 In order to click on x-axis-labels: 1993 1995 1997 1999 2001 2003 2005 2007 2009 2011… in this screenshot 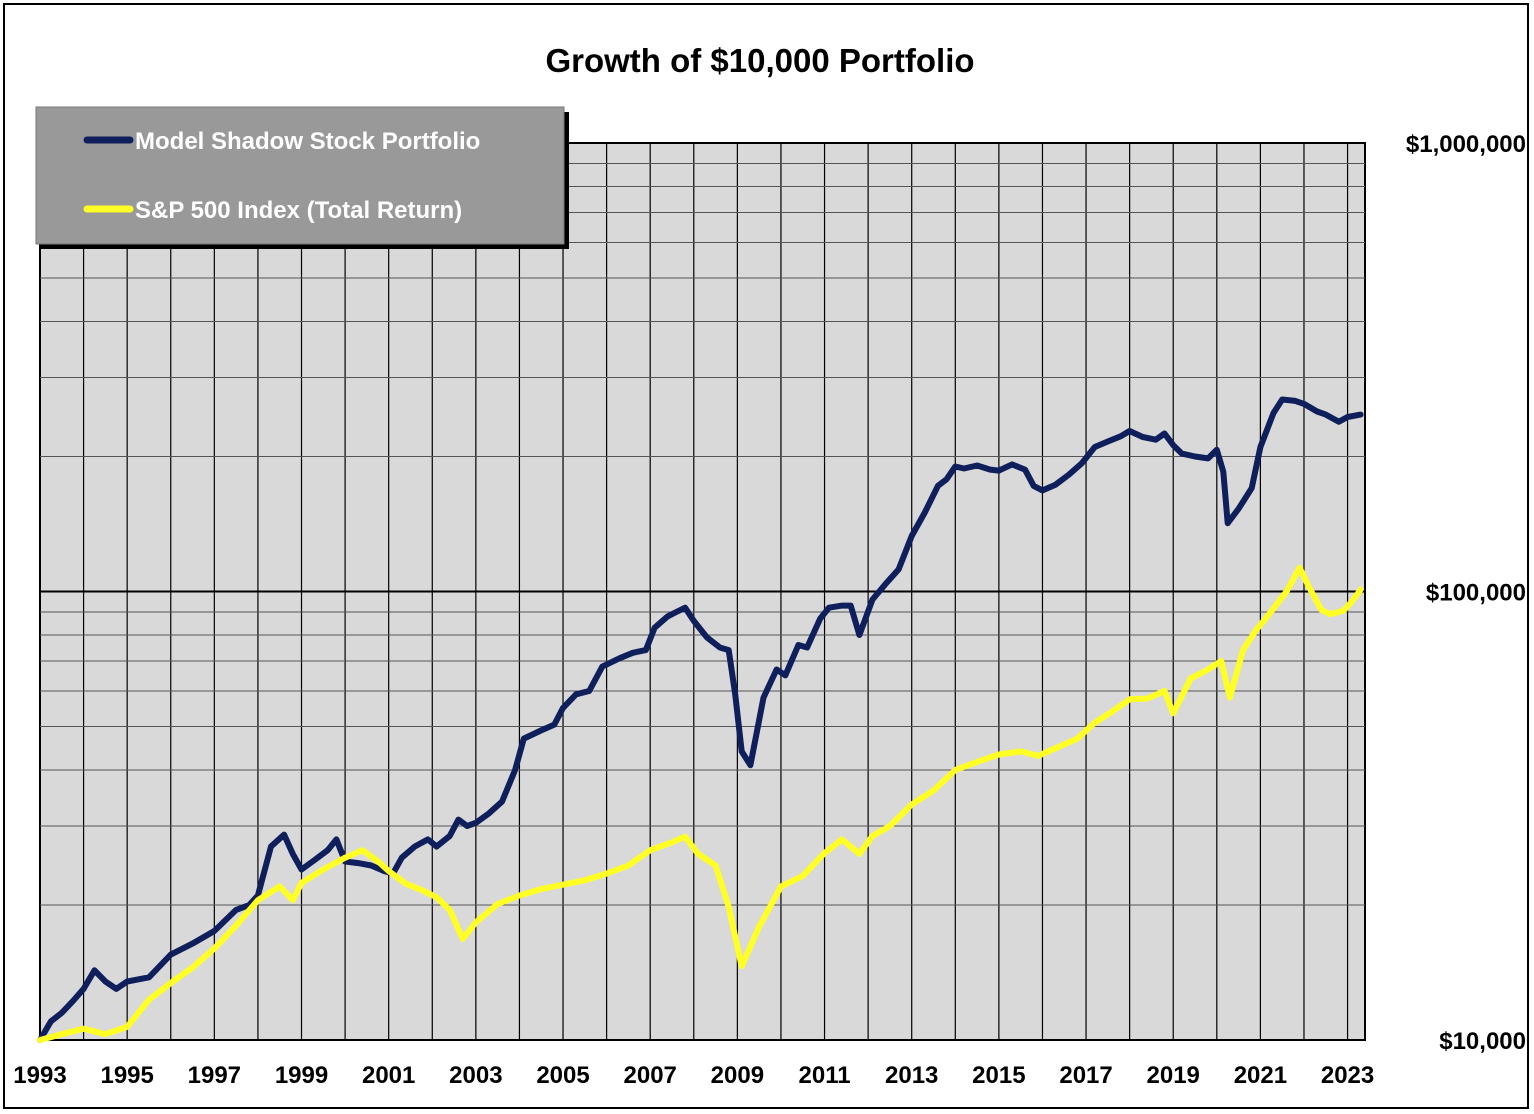, I will do `click(693, 1075)`.